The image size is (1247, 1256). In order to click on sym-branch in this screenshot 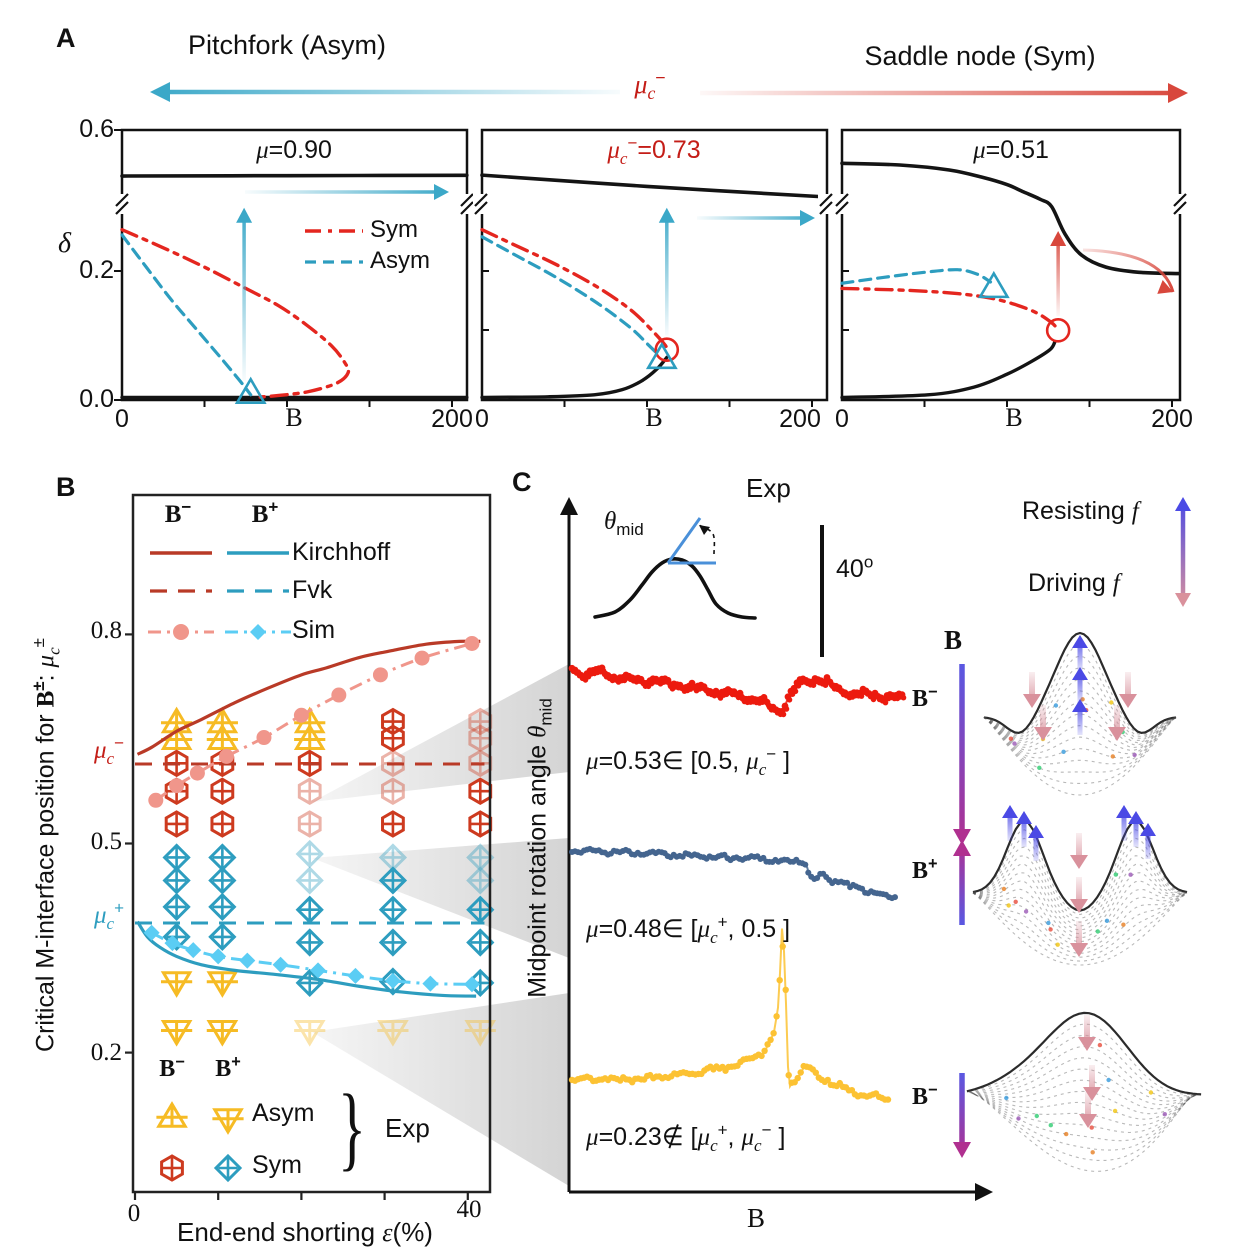, I will do `click(235, 314)`.